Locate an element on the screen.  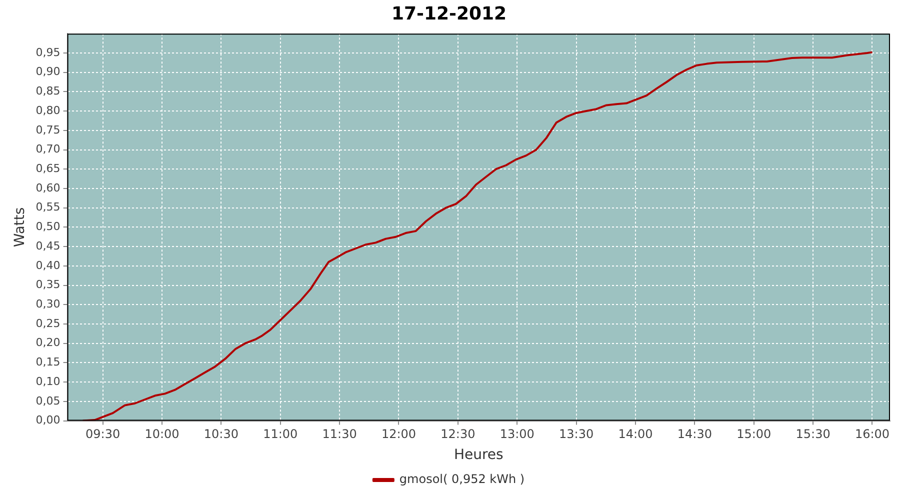
y-tick-label: 0,60 is located at coordinates (48, 187).